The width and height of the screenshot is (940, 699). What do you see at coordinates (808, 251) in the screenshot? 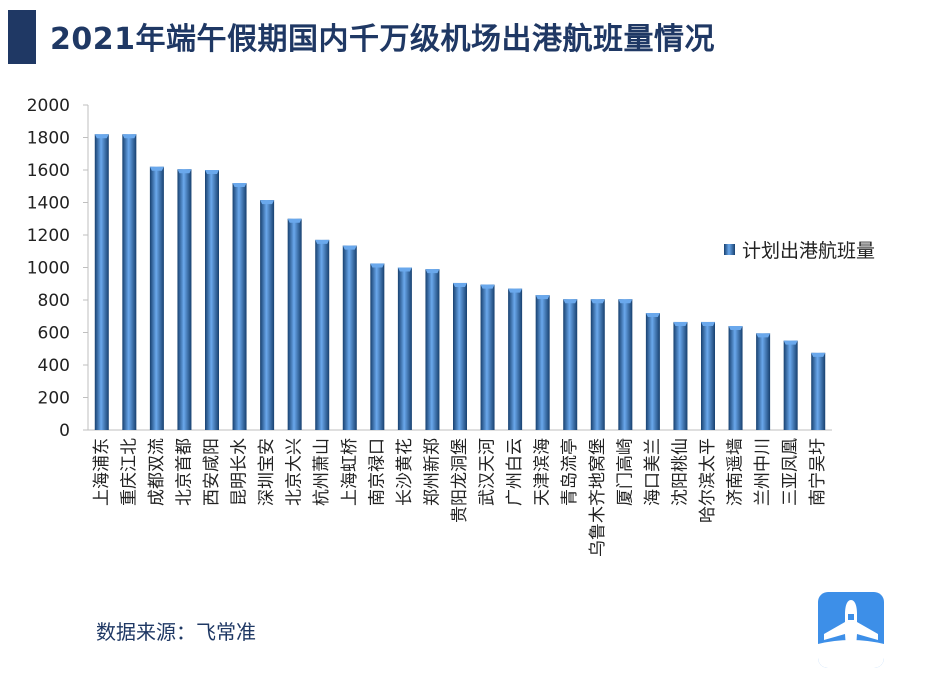
I see `legend-label: 计划出港航班量` at bounding box center [808, 251].